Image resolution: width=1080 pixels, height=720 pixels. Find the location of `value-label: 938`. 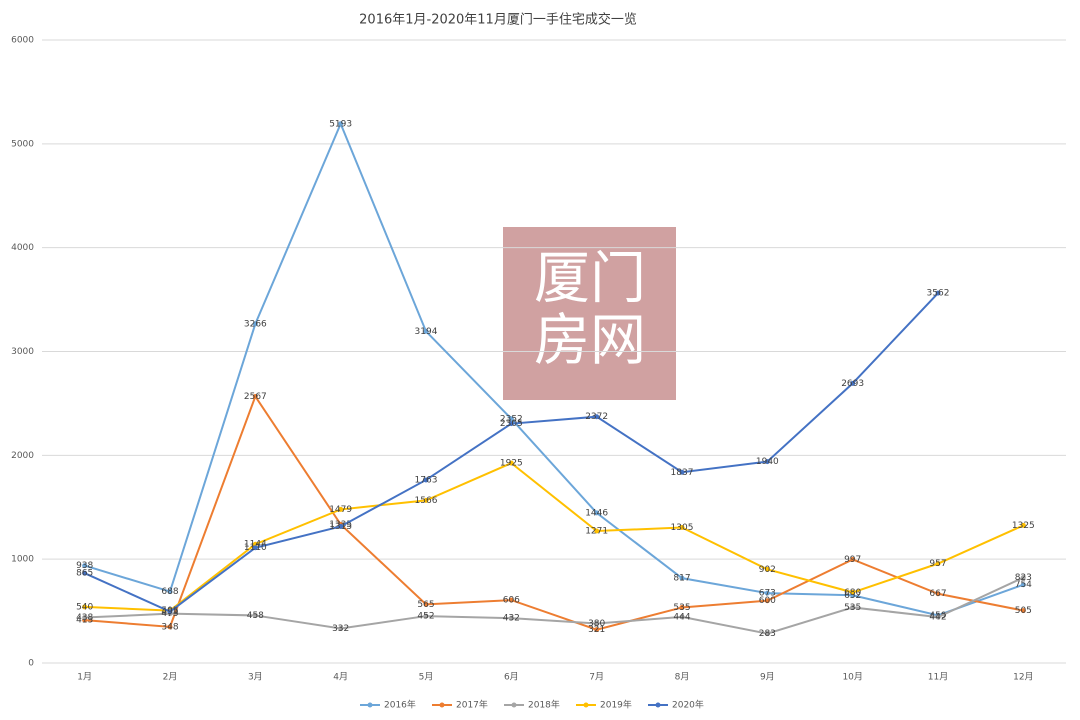

value-label: 938 is located at coordinates (84, 566).